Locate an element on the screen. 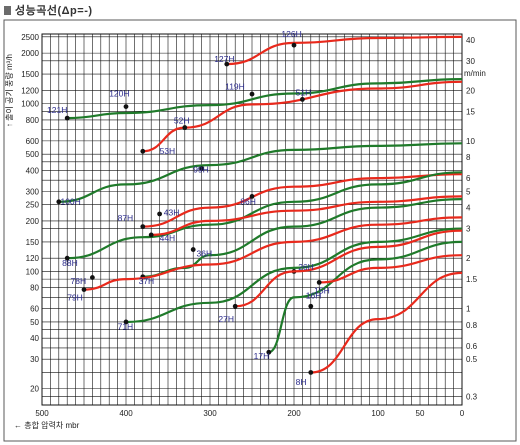  model-label-127H: 127H is located at coordinates (224, 59).